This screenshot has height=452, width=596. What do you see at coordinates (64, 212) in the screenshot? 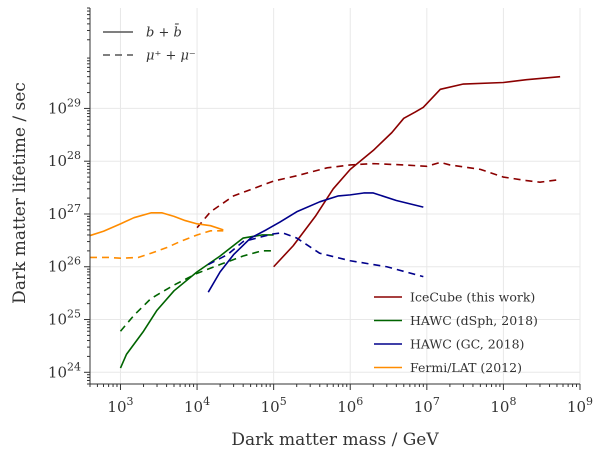
I see `y-tick-label: 1027` at bounding box center [64, 212].